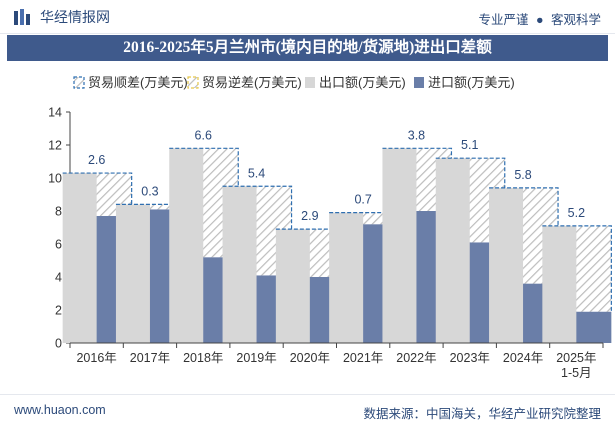 This screenshot has width=615, height=428. Describe the element at coordinates (58, 245) in the screenshot. I see `y-tick-label: 6` at that location.